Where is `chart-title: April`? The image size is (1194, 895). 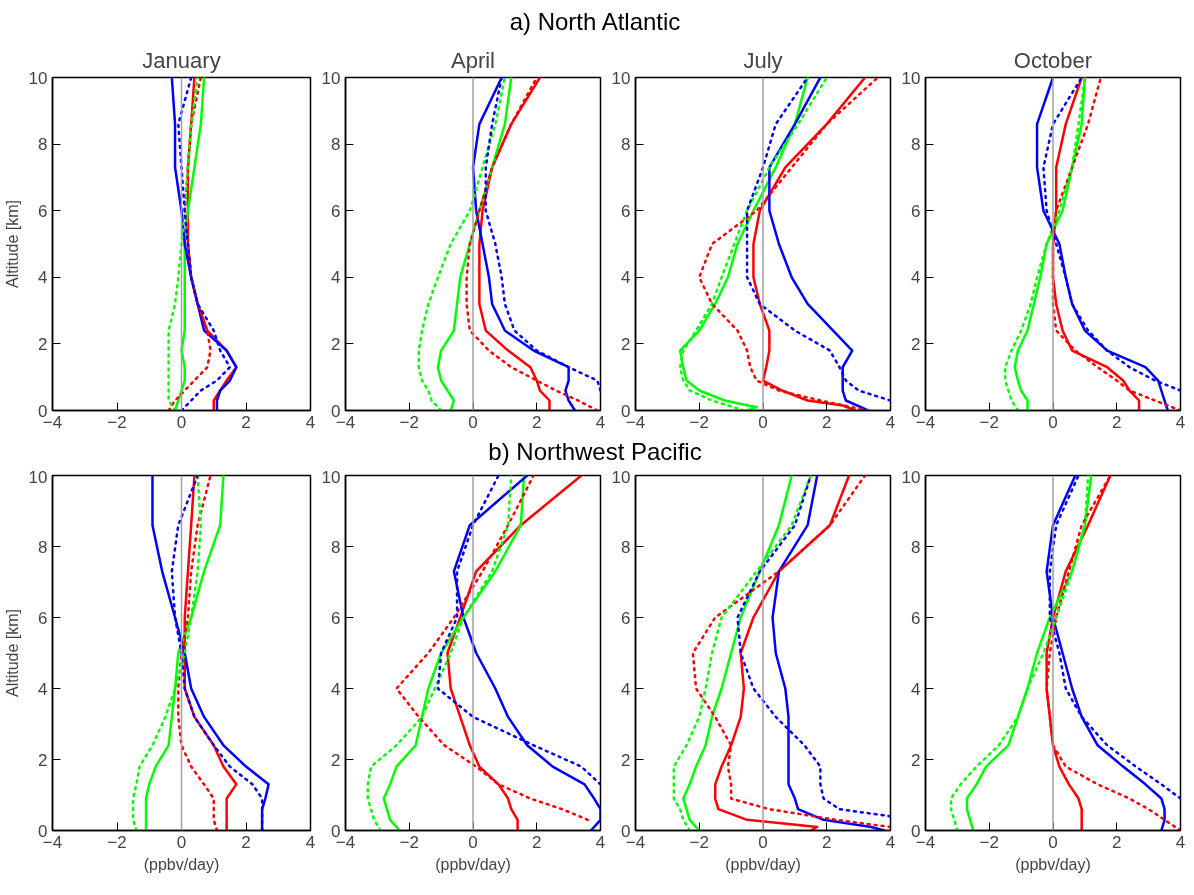 chart-title: April is located at coordinates (473, 60).